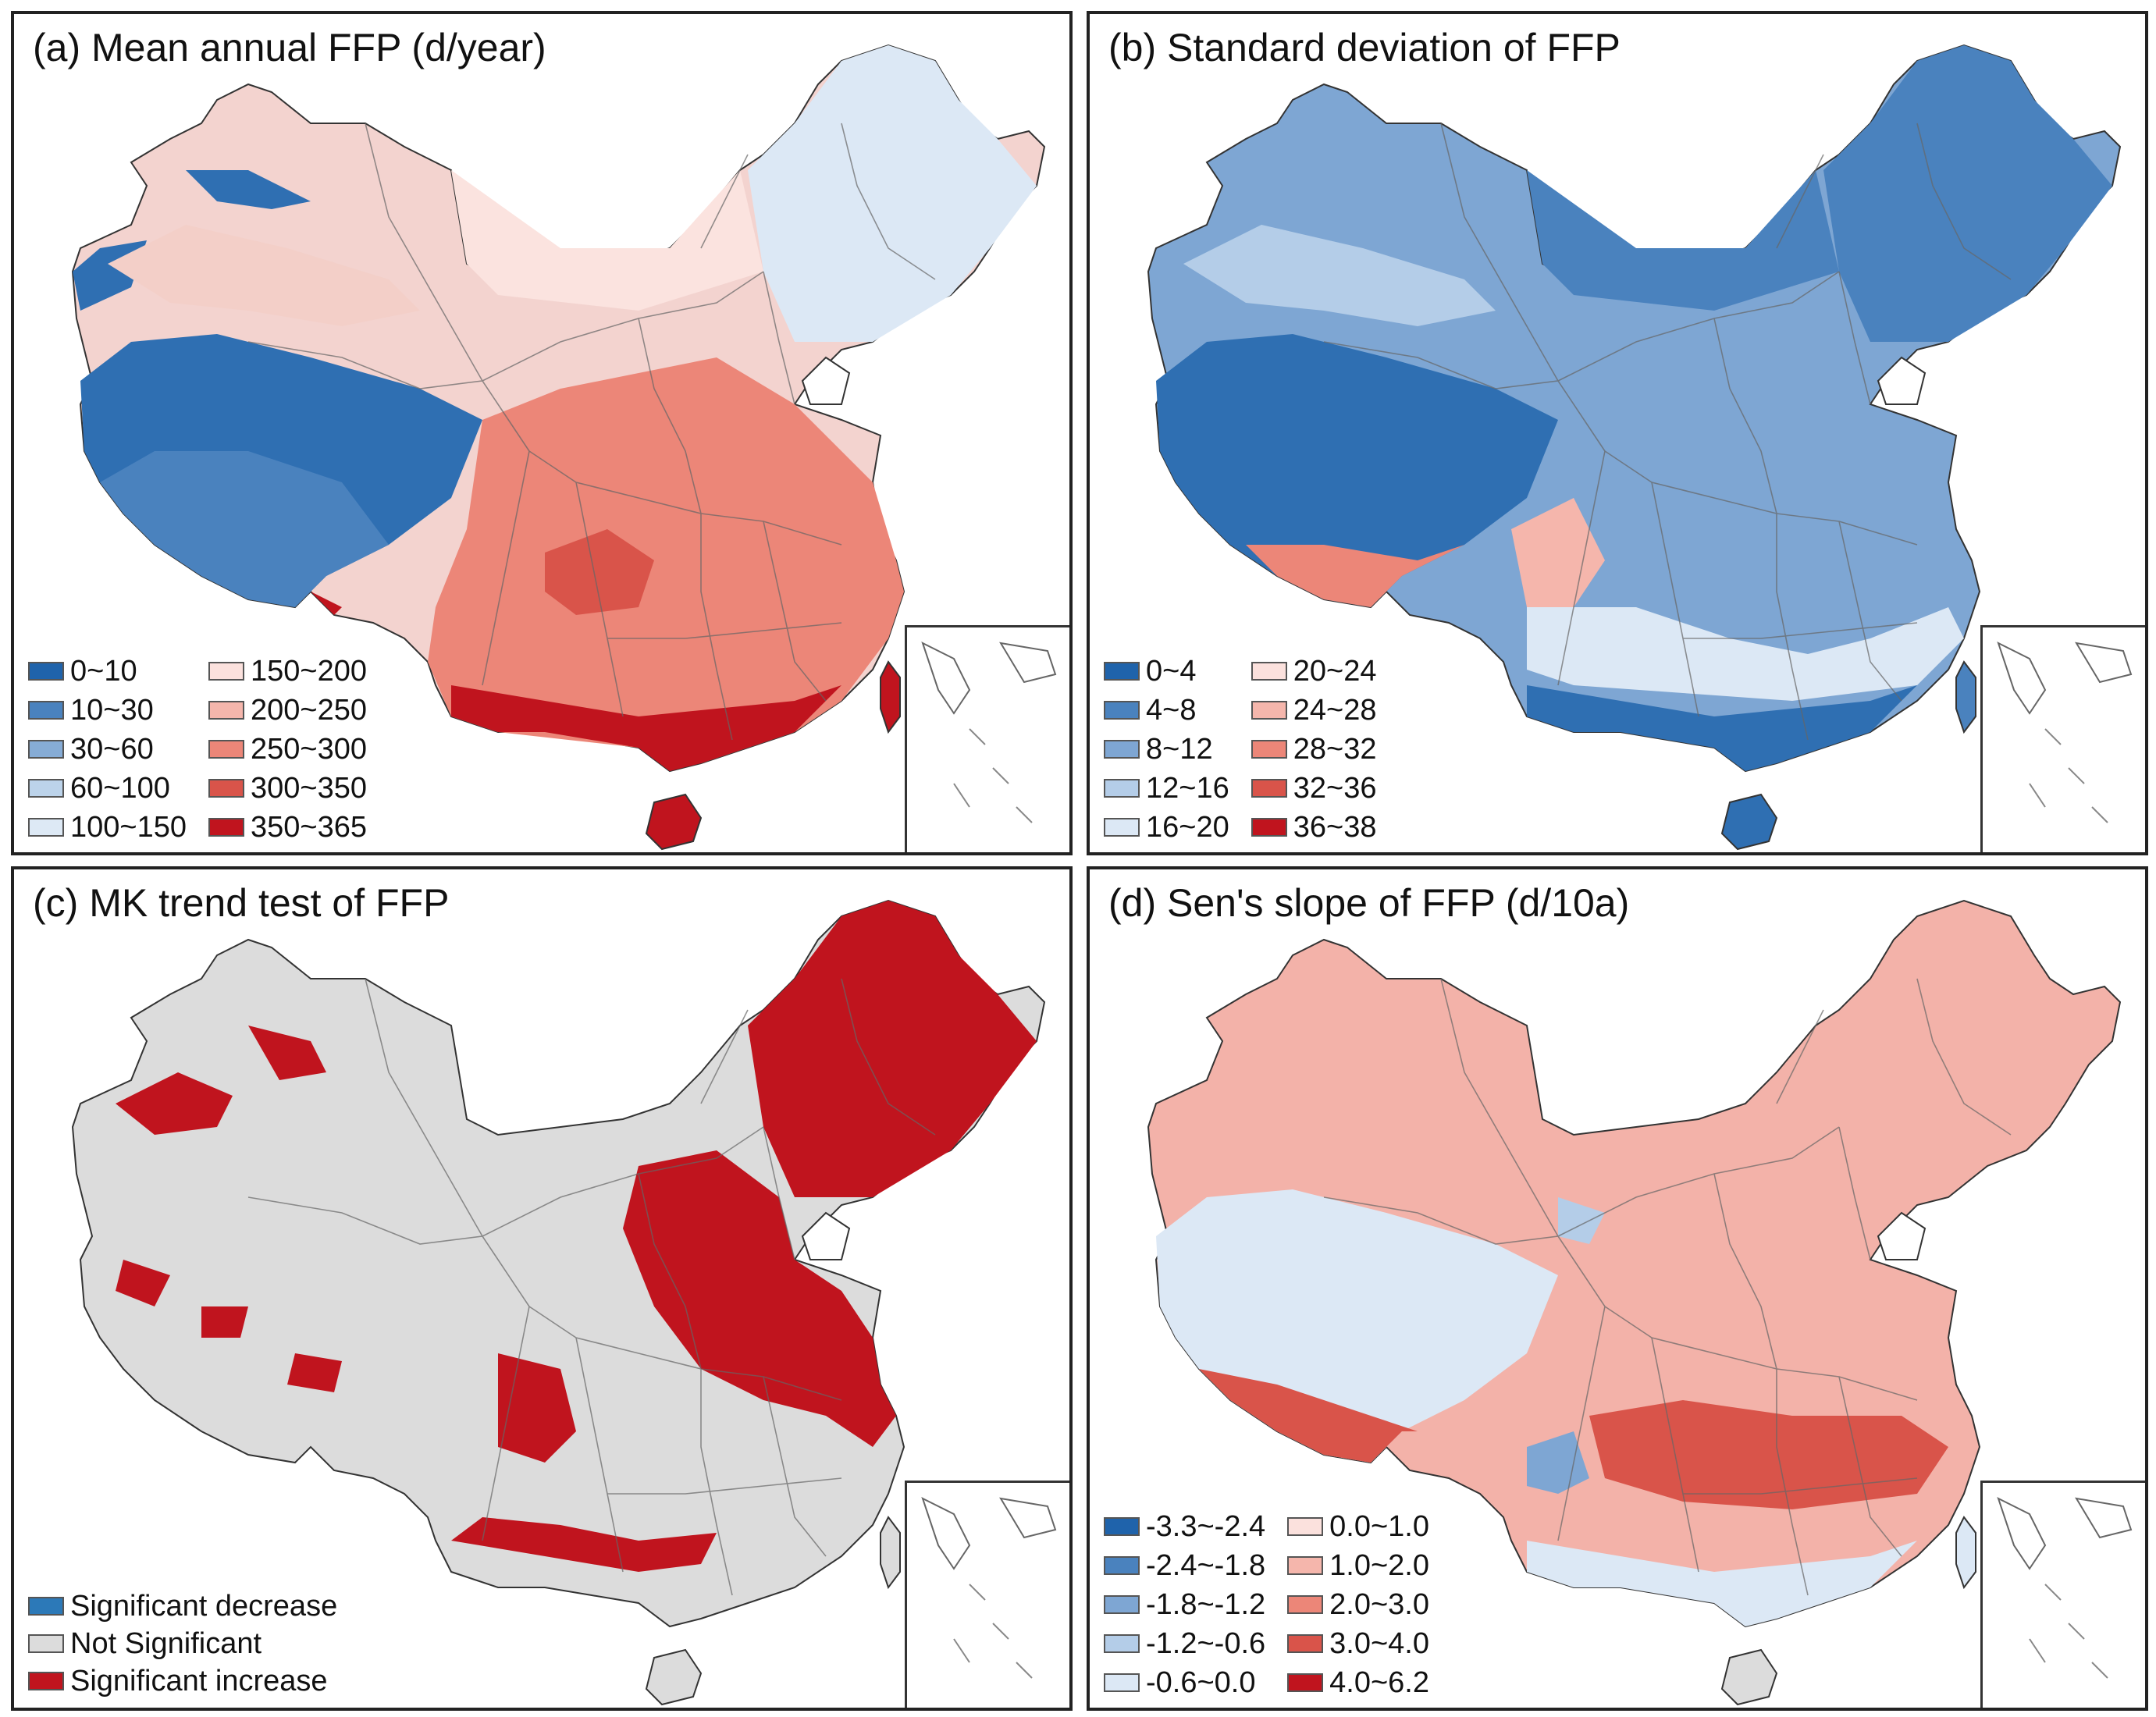 This screenshot has width=2156, height=1717. Describe the element at coordinates (1171, 710) in the screenshot. I see `legend-label: 4~8` at that location.